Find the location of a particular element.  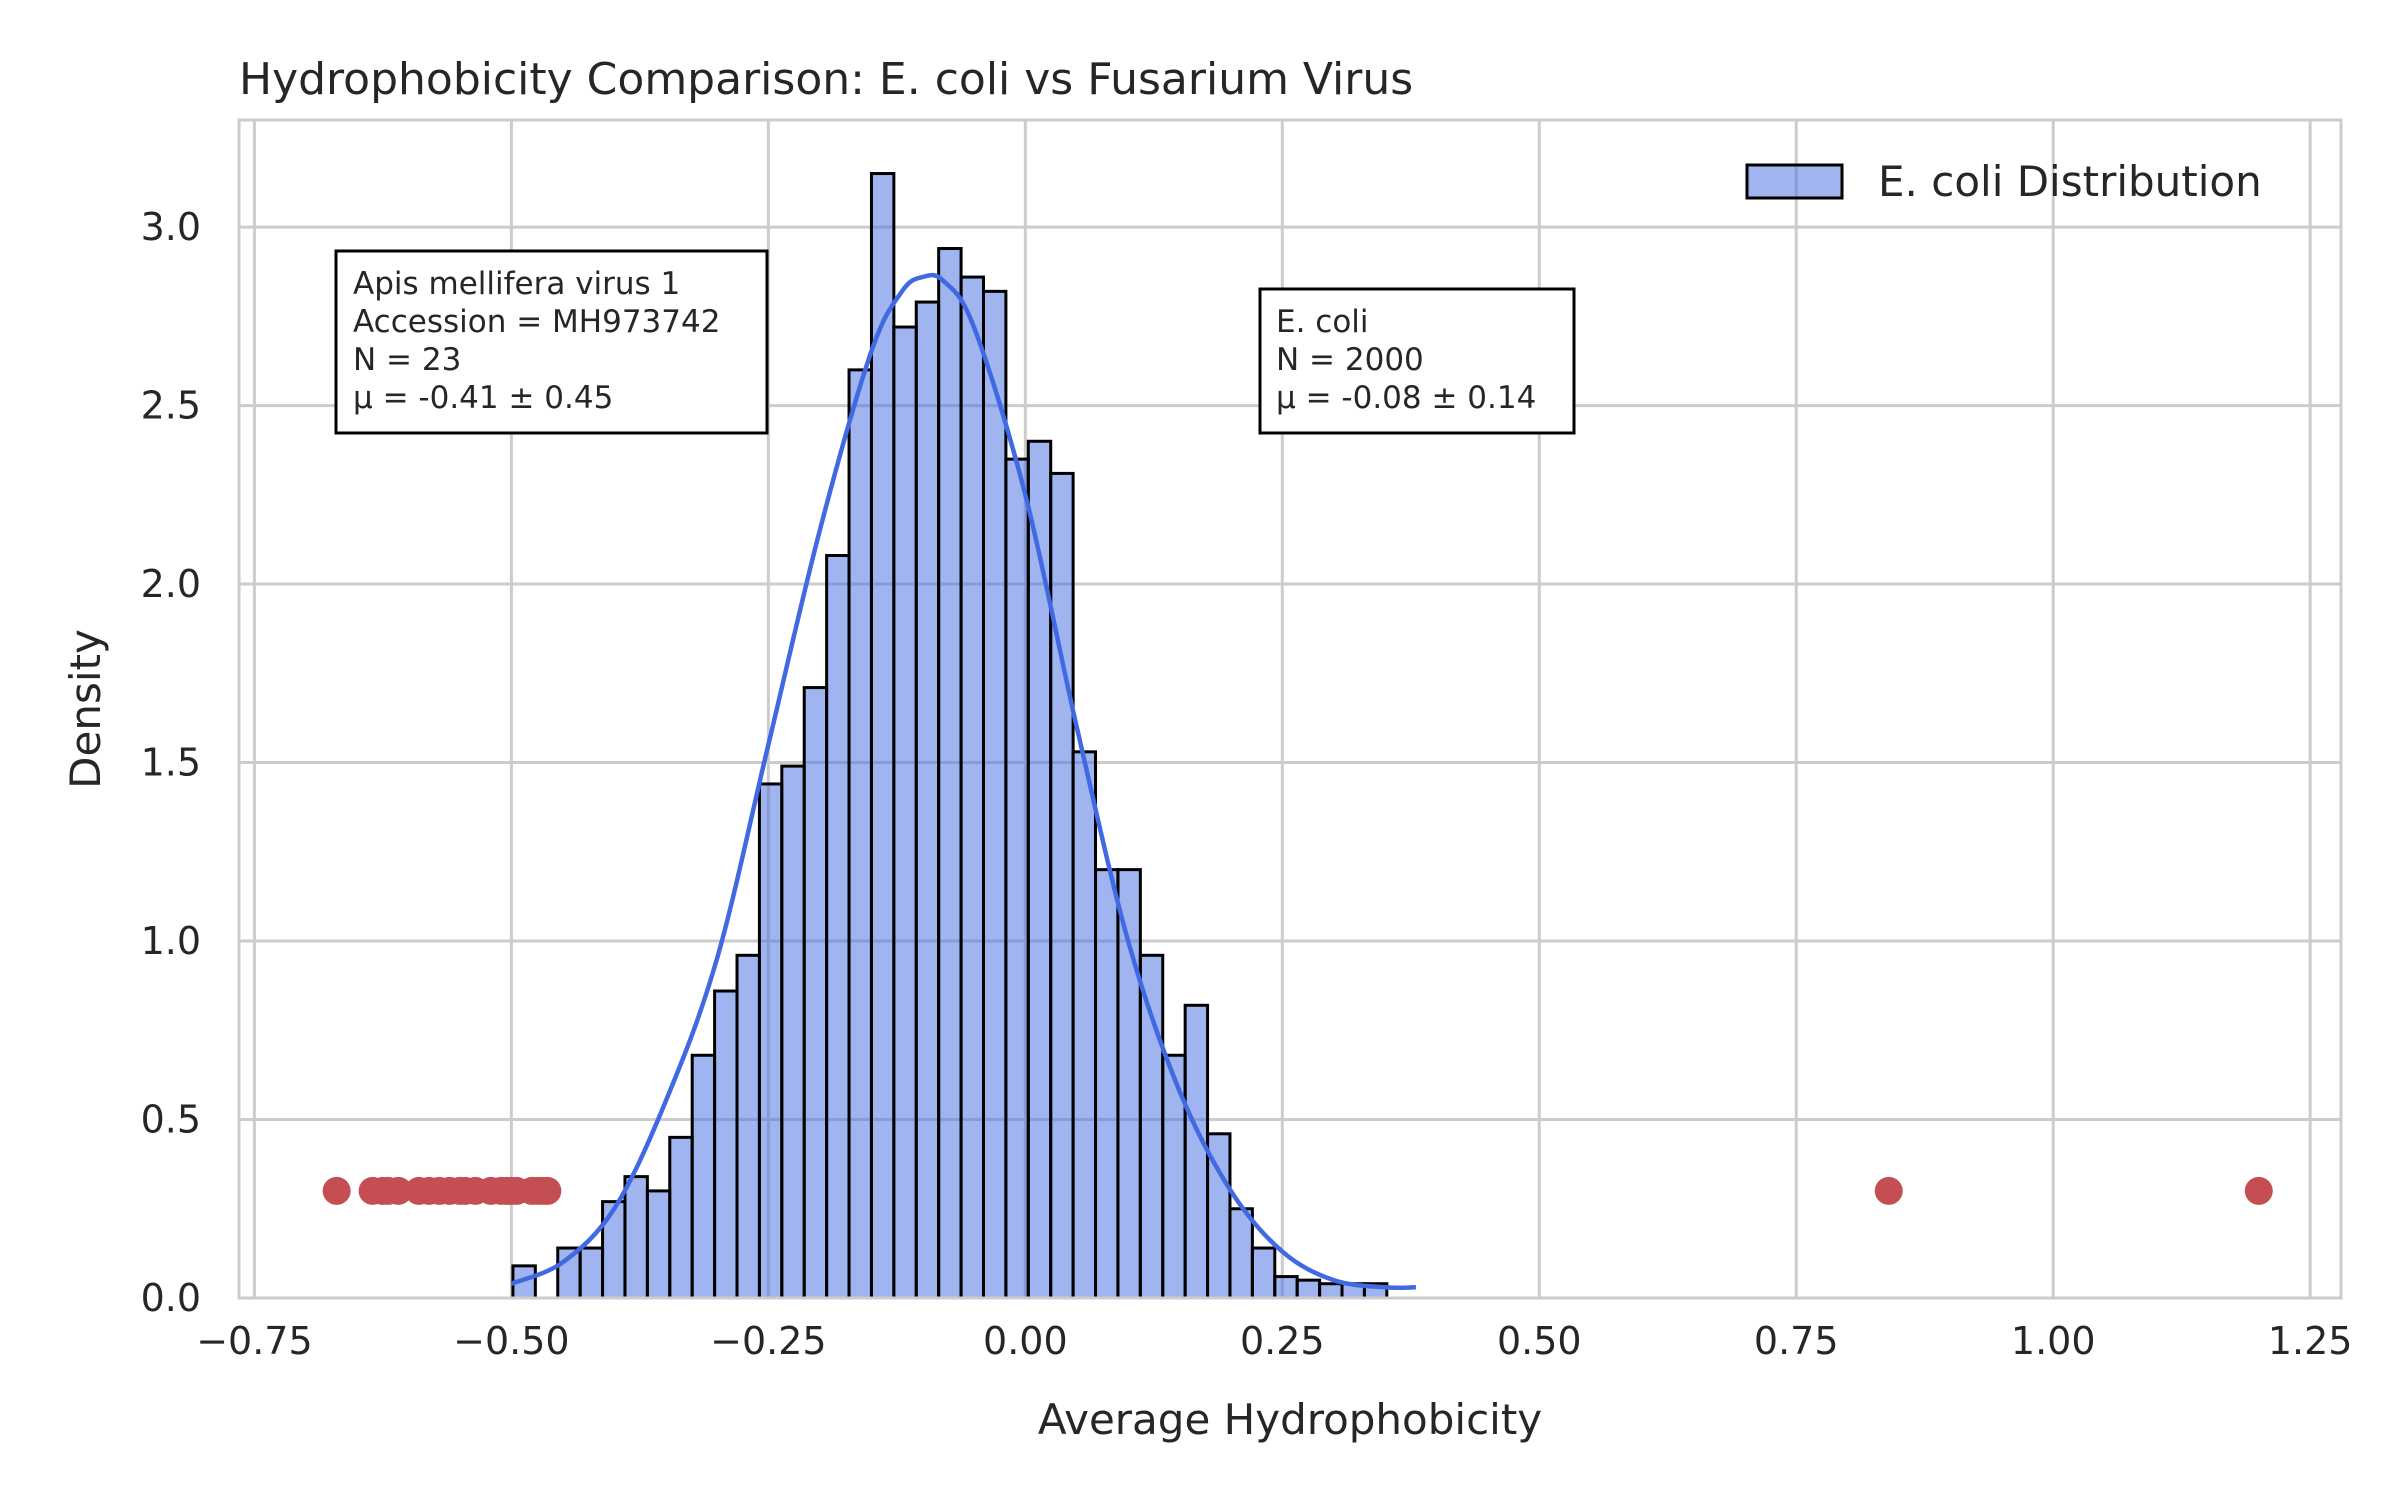

ecoli-stats-line: μ = -0.08 ± 0.14 is located at coordinates (1406, 398).